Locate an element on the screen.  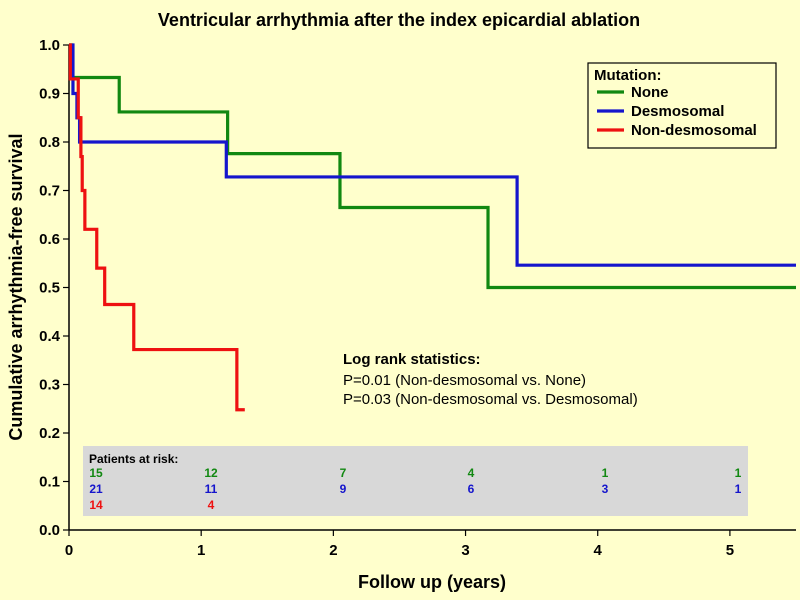
risk-count: 6 is located at coordinates (471, 489).